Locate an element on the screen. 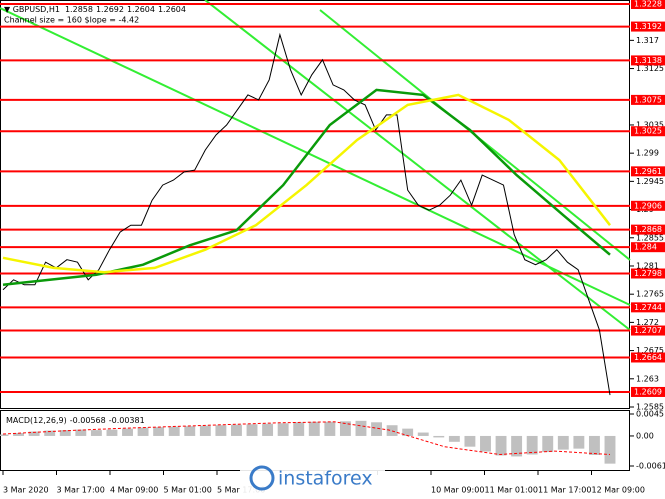  y-tick-label: 0.0045 is located at coordinates (650, 414).